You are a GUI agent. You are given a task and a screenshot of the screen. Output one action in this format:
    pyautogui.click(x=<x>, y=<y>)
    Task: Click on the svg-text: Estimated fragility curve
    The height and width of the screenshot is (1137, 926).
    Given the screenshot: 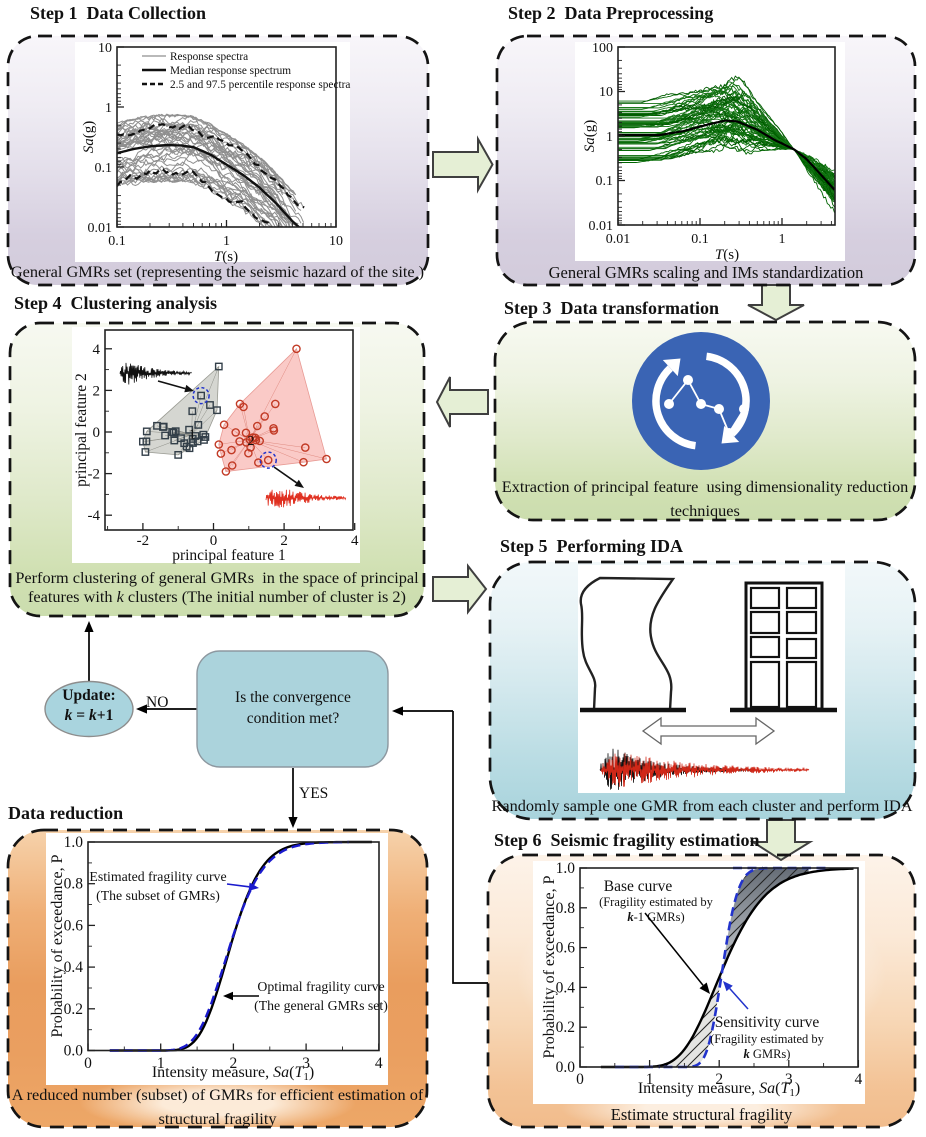 What is the action you would take?
    pyautogui.click(x=157, y=876)
    